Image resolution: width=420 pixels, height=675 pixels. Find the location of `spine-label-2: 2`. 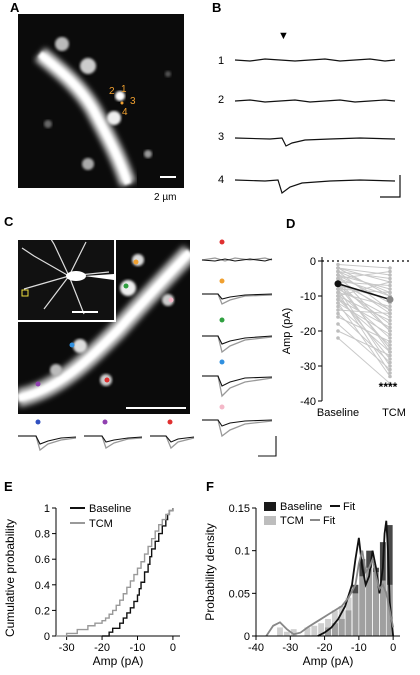

spine-label-2: 2 is located at coordinates (112, 91).